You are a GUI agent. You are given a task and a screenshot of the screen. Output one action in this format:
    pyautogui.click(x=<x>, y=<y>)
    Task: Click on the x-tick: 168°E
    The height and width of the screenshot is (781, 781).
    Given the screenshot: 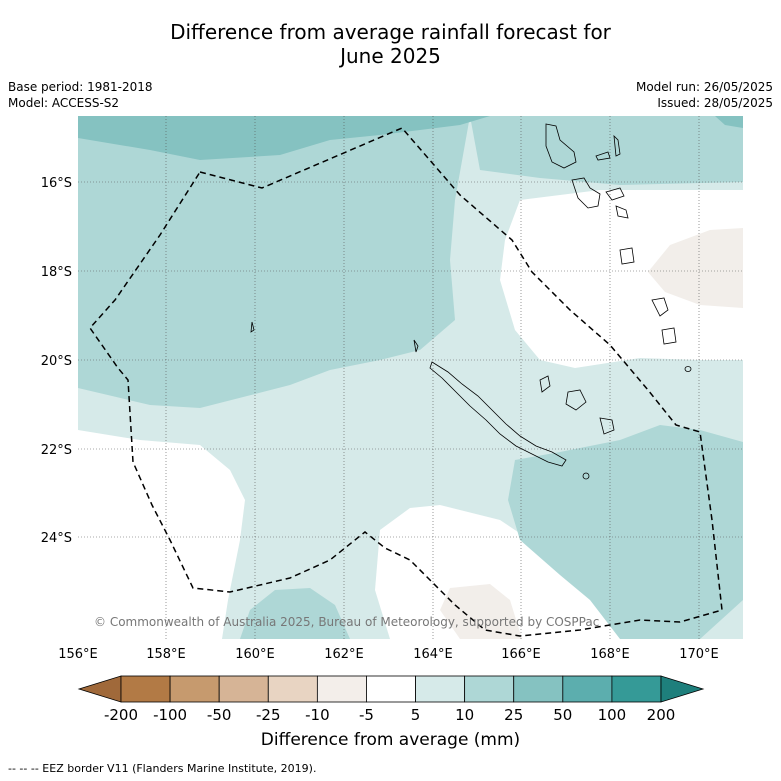 What is the action you would take?
    pyautogui.click(x=610, y=654)
    